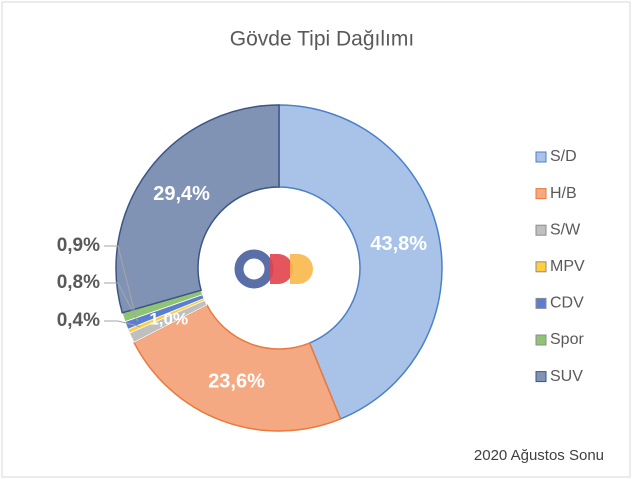 The image size is (632, 479). I want to click on data-label: 0,8%, so click(78, 282).